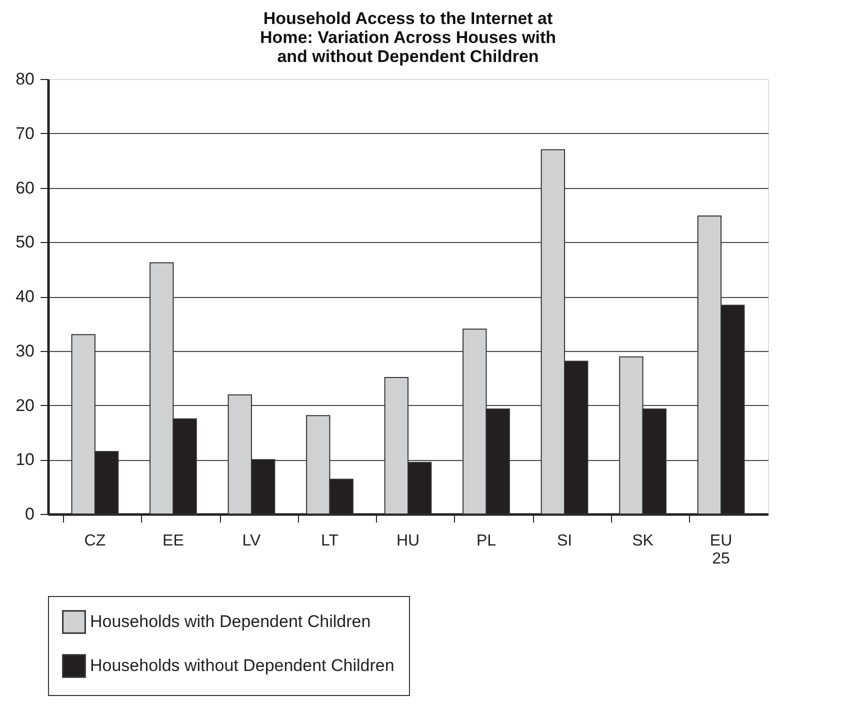  Describe the element at coordinates (25, 79) in the screenshot. I see `y-tick-label: 80` at that location.